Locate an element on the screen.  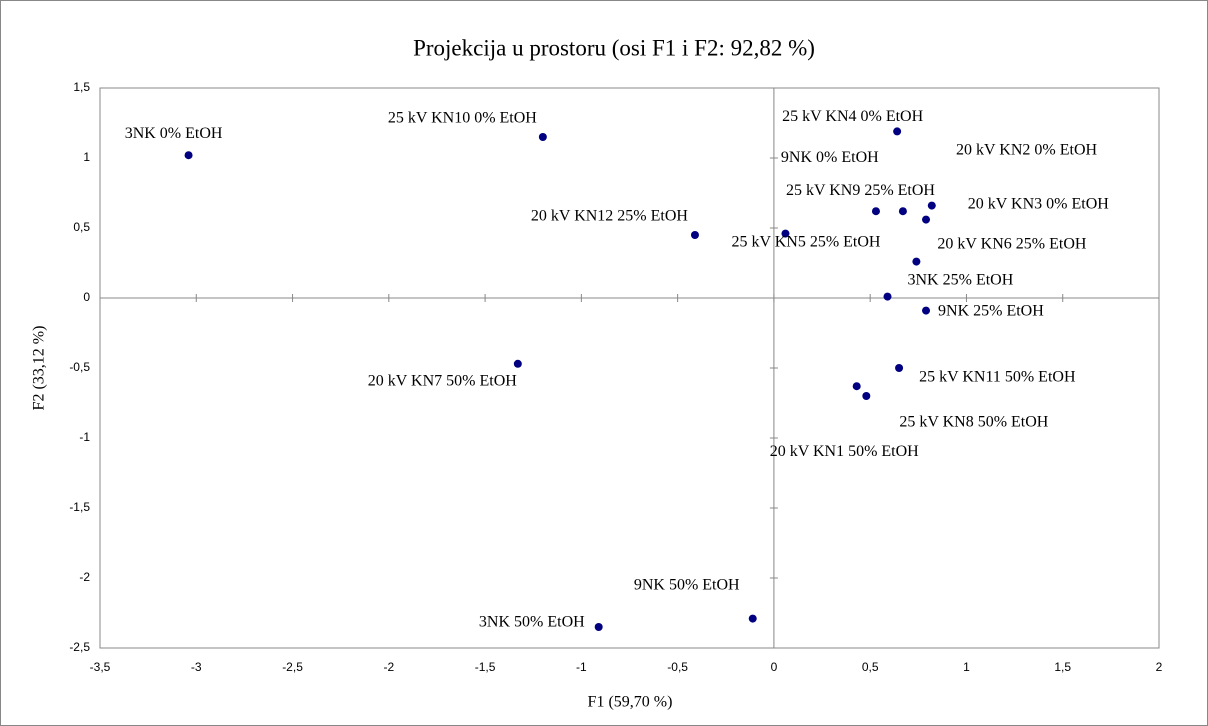
y-tick-label: 1,5 is located at coordinates (81, 87).